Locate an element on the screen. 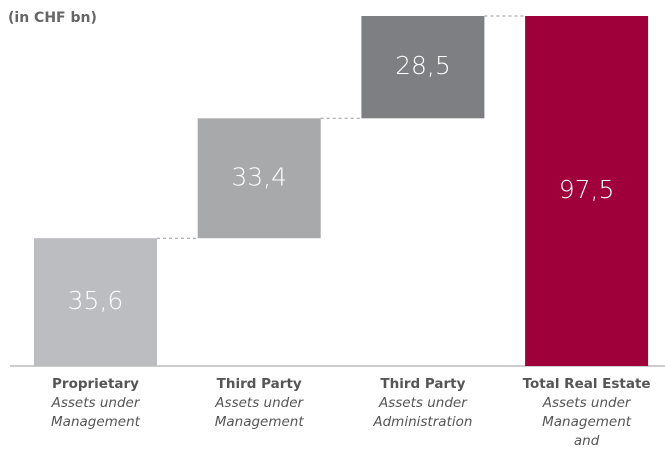  category-description: Assets under Administration is located at coordinates (423, 412).